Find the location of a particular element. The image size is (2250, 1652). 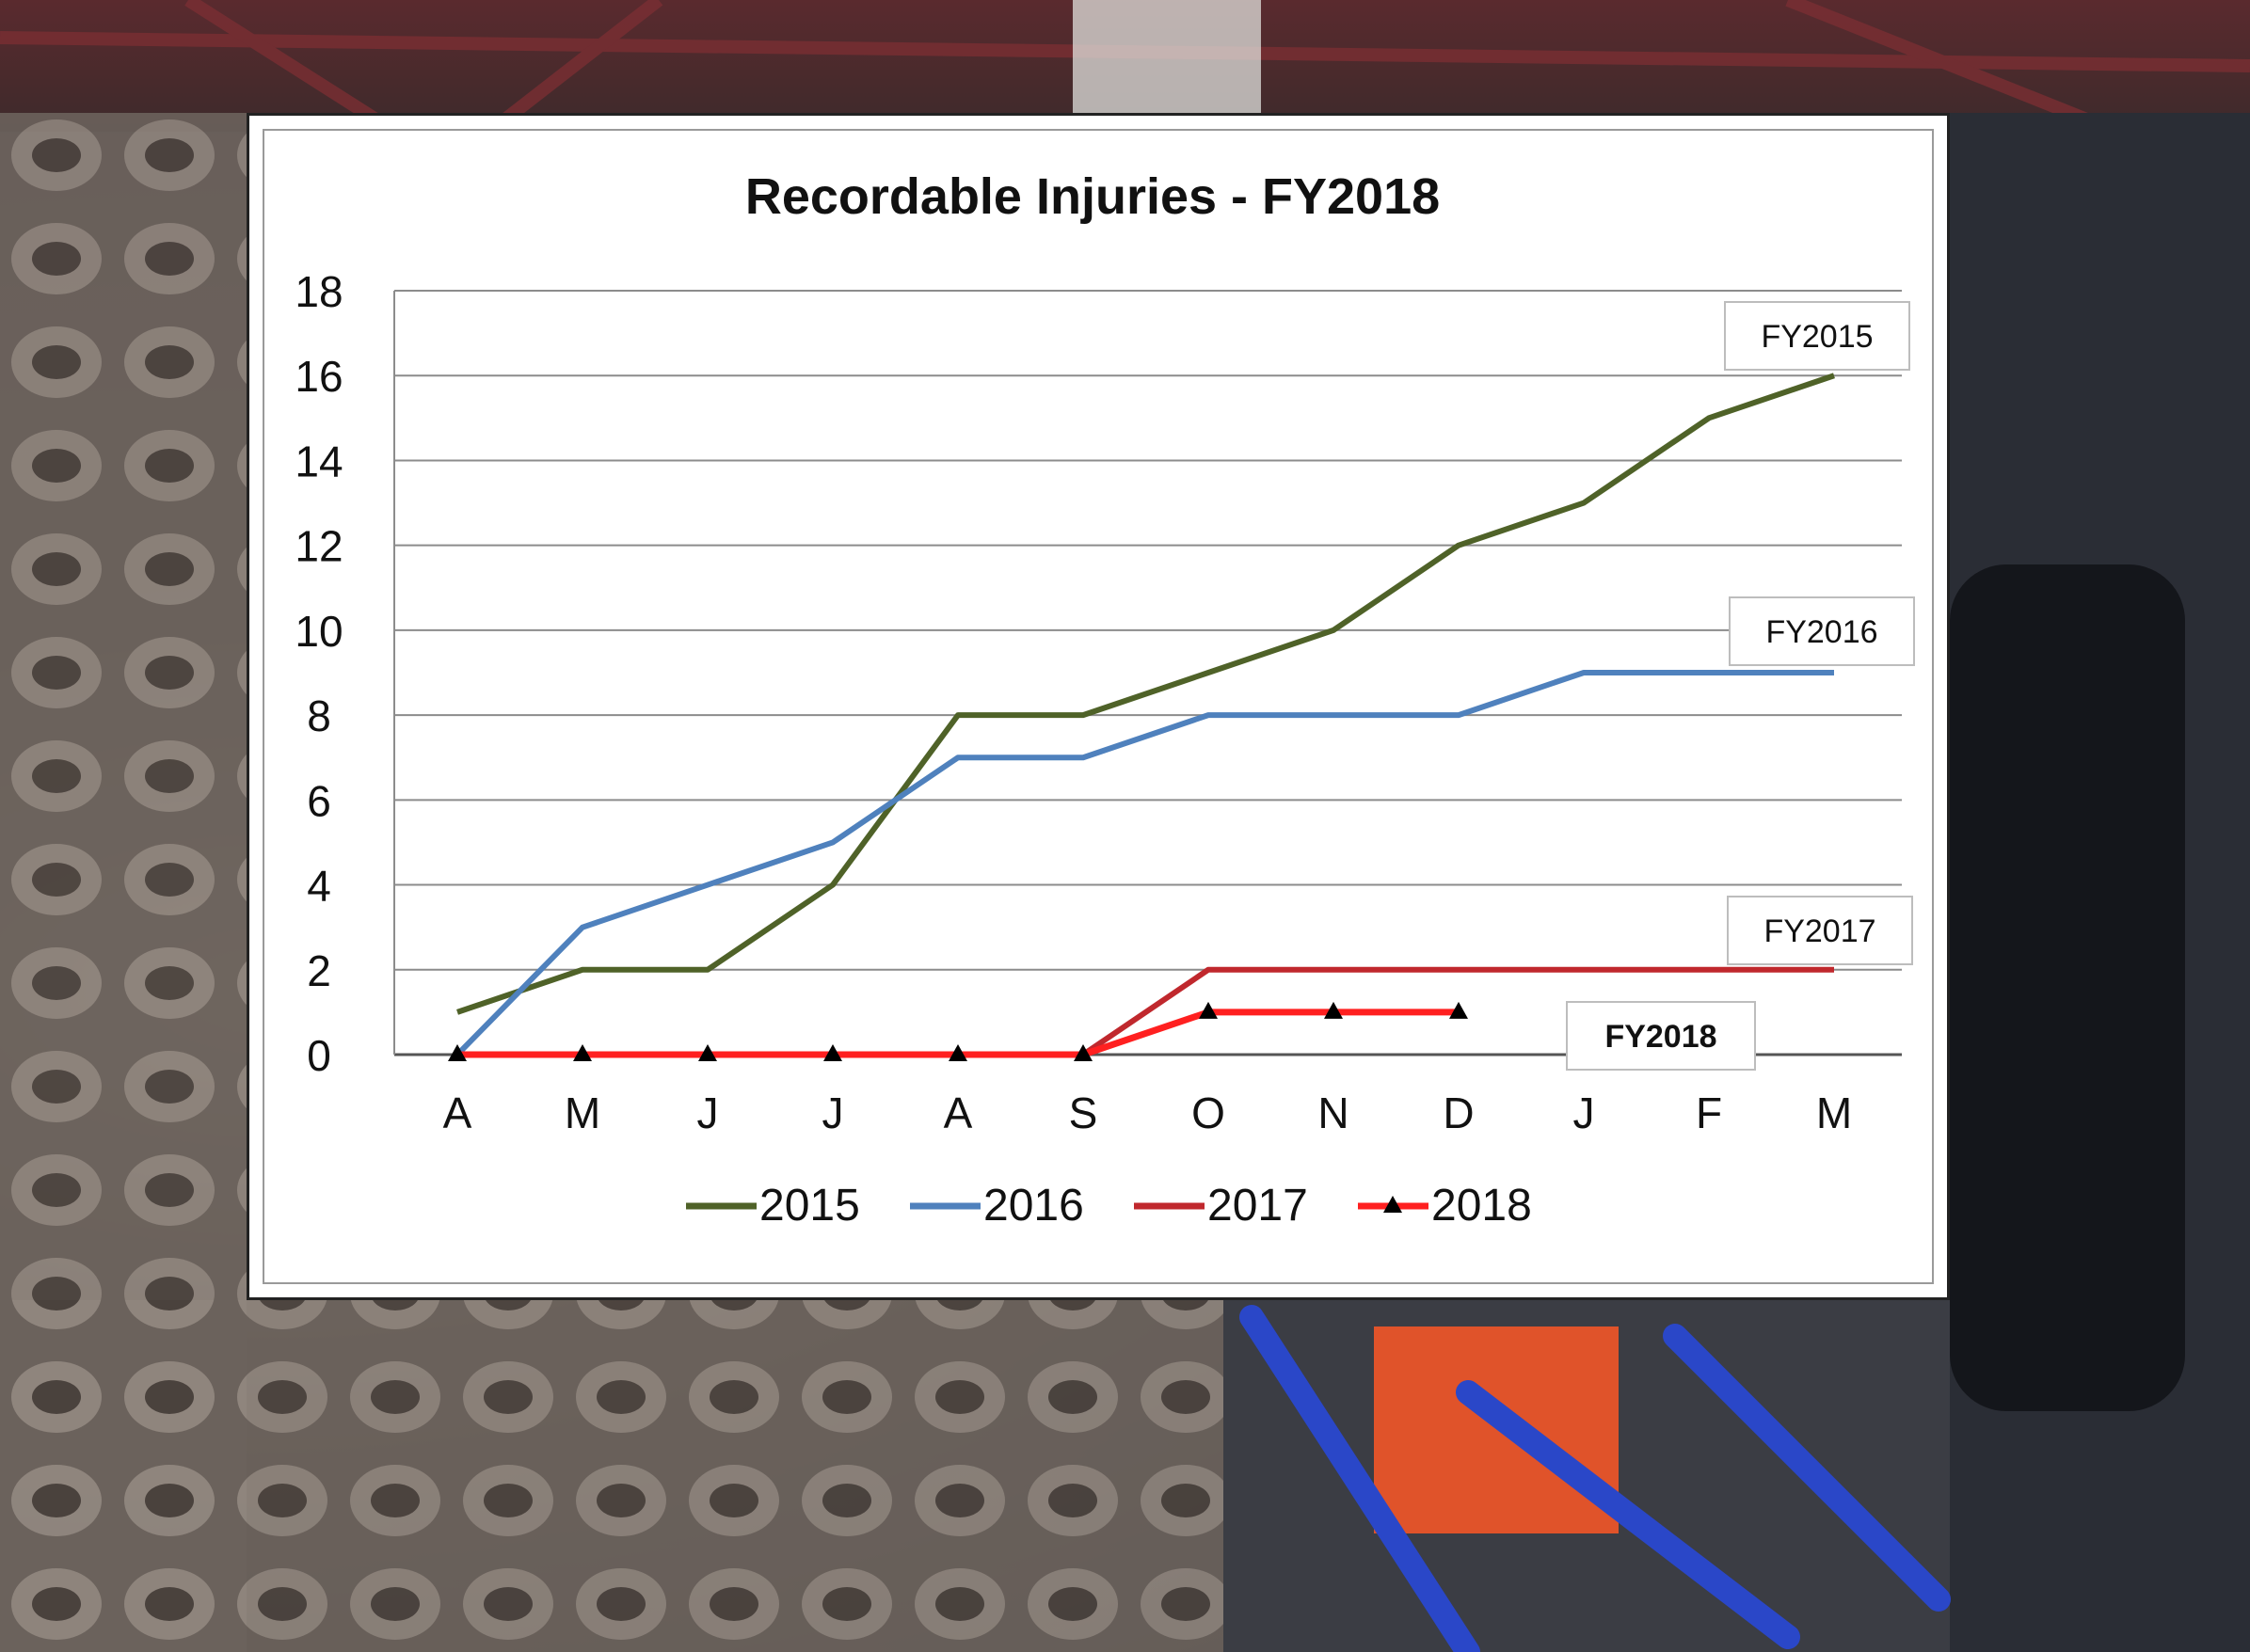

y-tick-label: 6 is located at coordinates (319, 800).